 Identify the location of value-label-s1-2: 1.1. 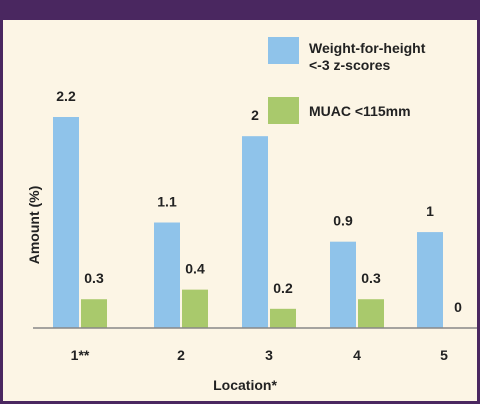
(167, 202).